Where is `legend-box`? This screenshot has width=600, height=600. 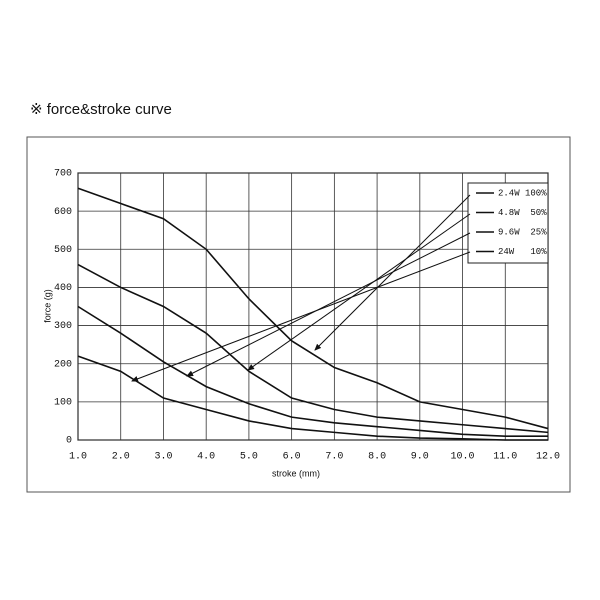
legend-box is located at coordinates (508, 223).